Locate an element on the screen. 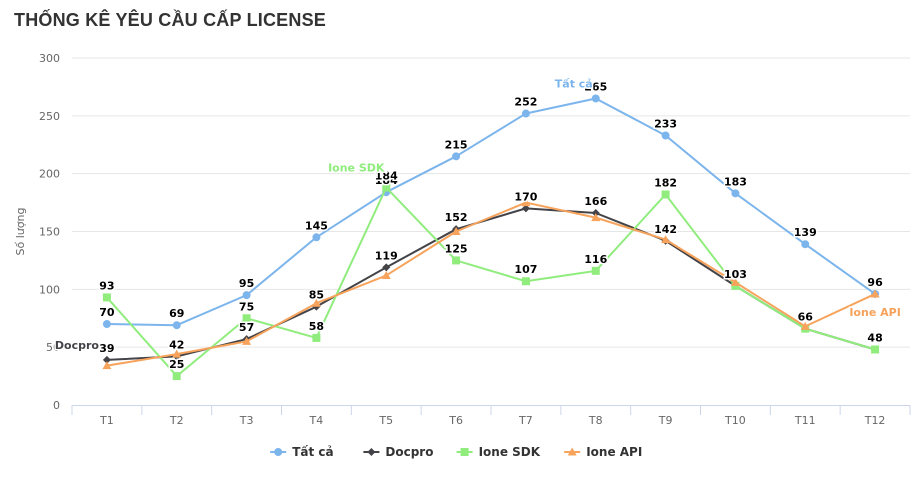 The width and height of the screenshot is (920, 482). data-label: 116 is located at coordinates (595, 259).